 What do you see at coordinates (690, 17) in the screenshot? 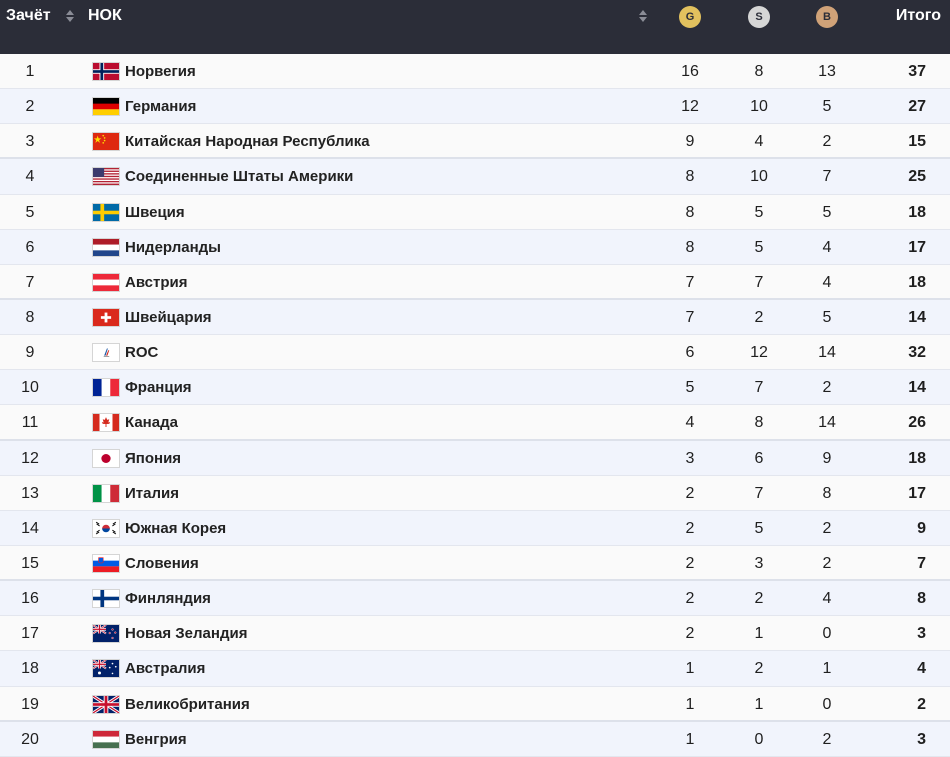
I see `gold-medal-icon: G` at bounding box center [690, 17].